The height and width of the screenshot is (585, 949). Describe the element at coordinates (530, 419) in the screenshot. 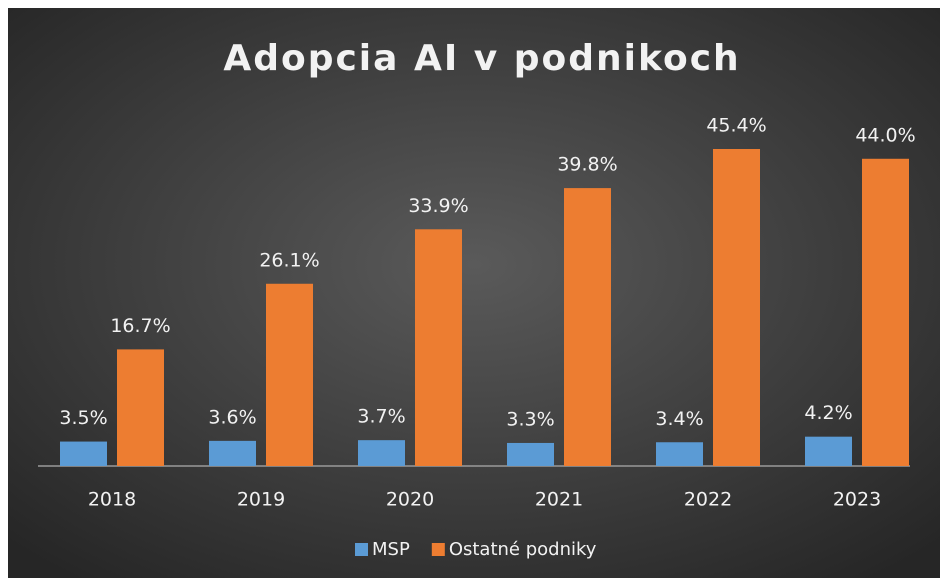

I see `data-label: 3.3%` at that location.